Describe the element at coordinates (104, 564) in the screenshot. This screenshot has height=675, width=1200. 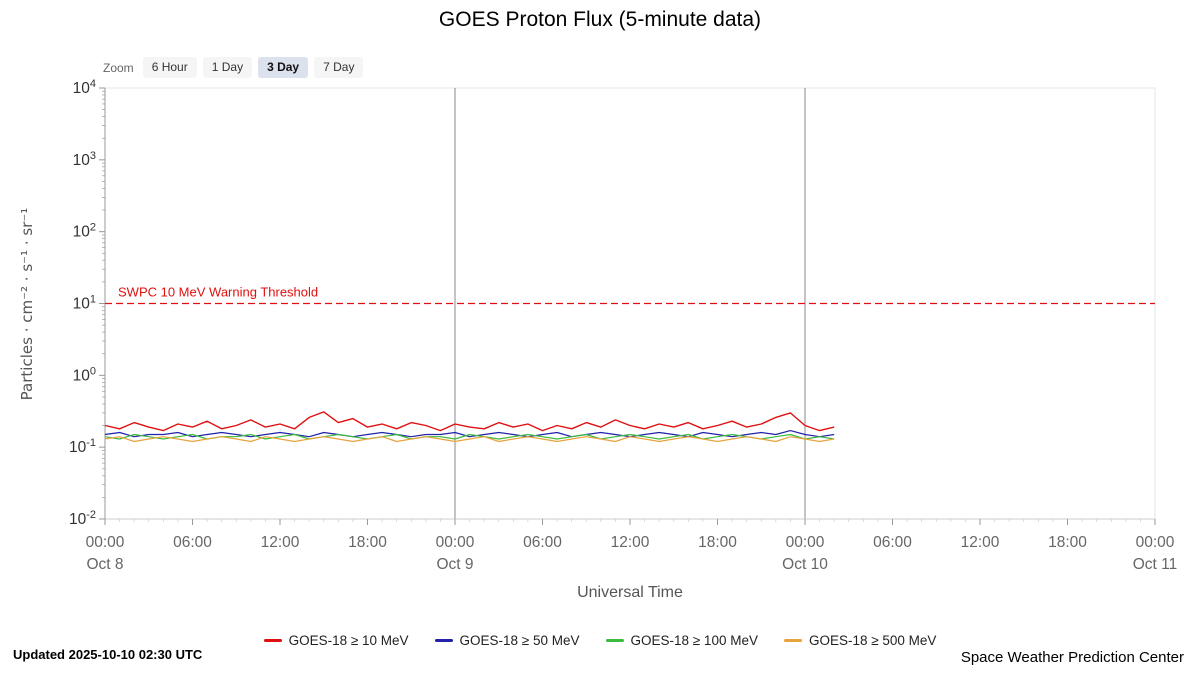
I see `svg-text: Oct 8` at that location.